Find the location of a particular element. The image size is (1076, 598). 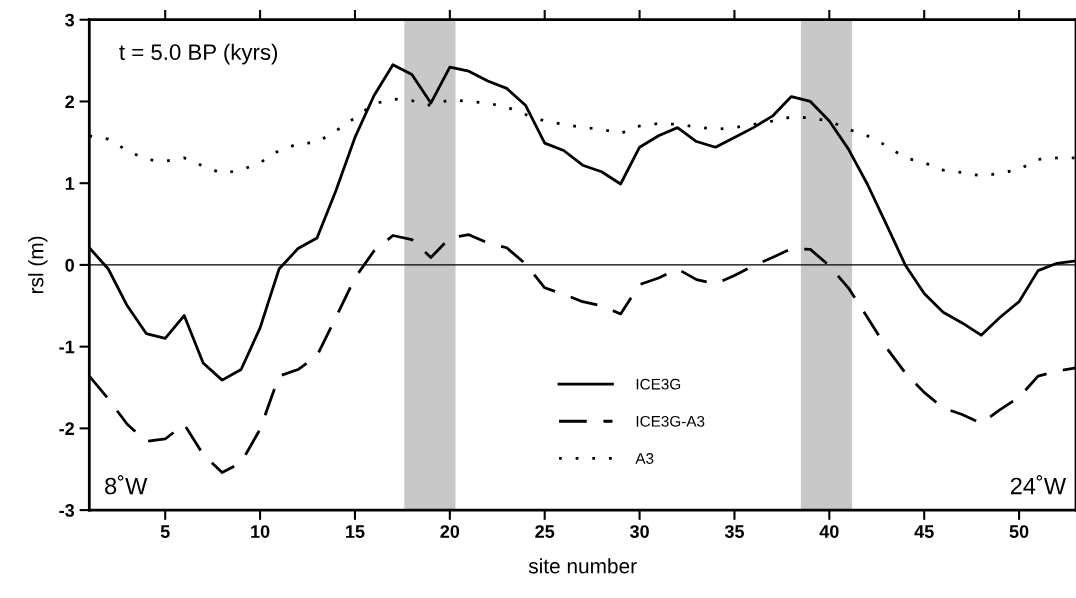

y-tick-label: -2 is located at coordinates (66, 428).